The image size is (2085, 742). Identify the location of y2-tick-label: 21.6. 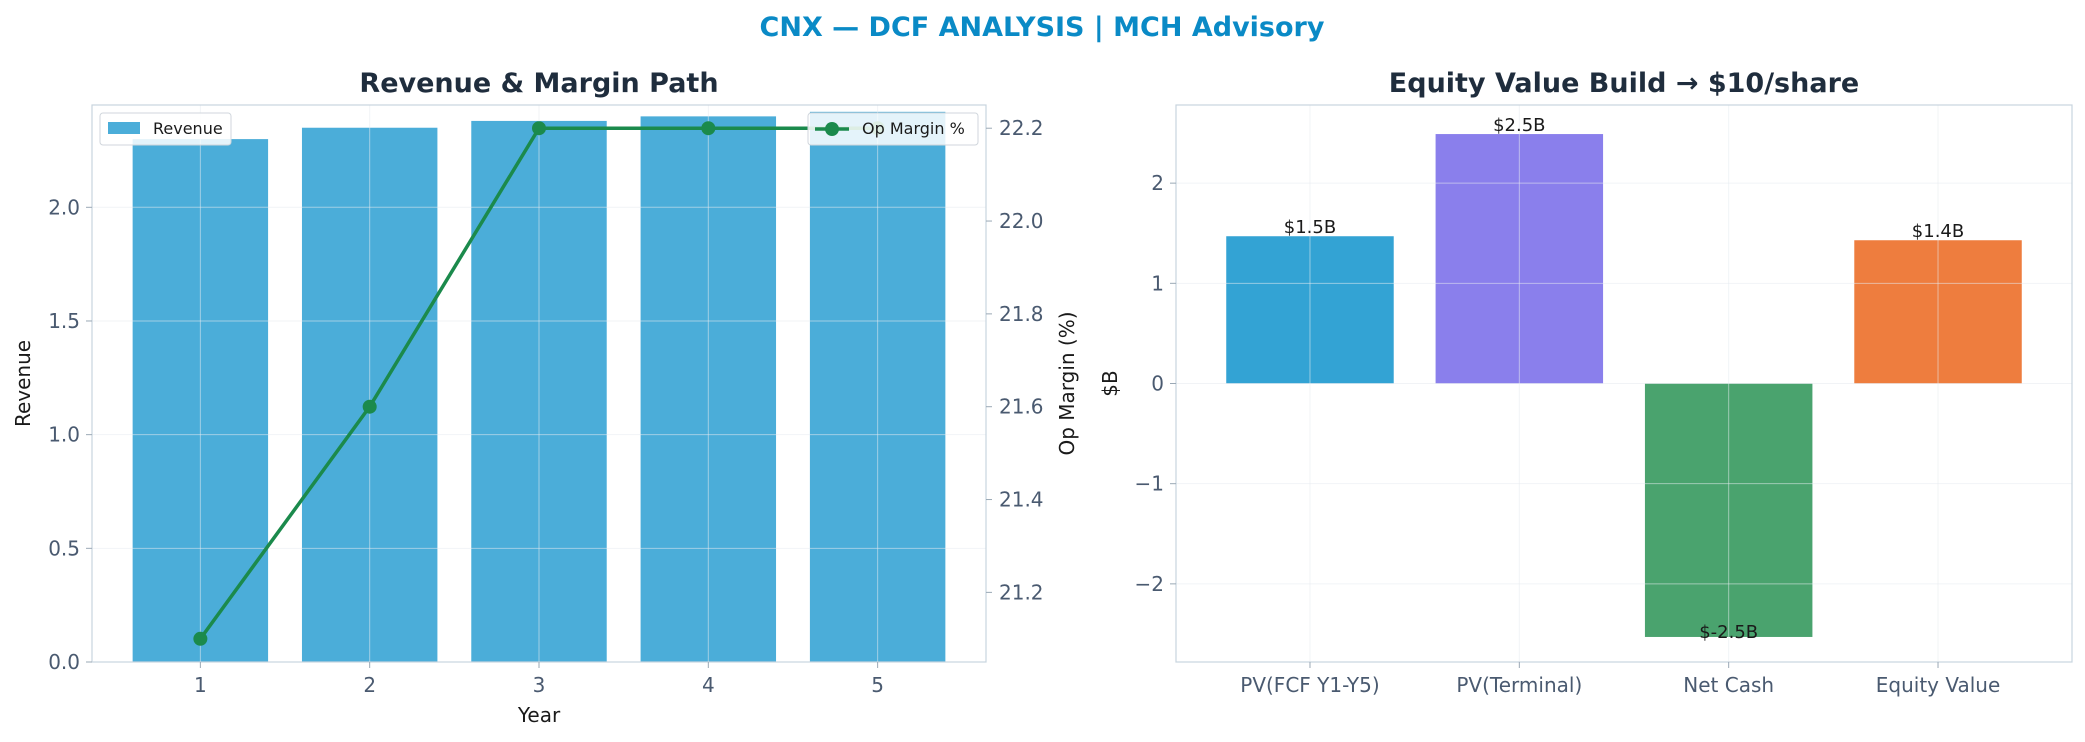
(1021, 407).